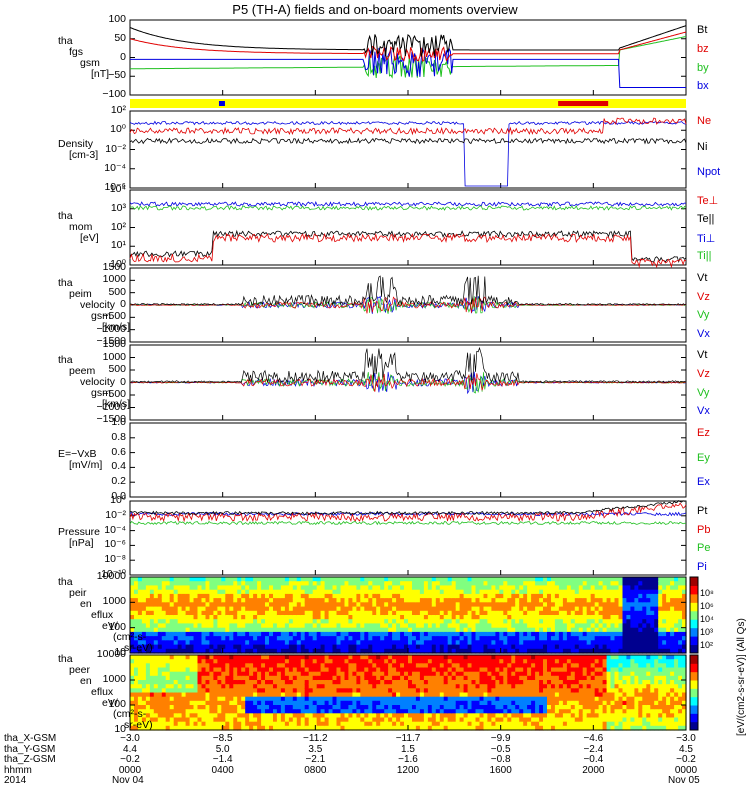 The height and width of the screenshot is (800, 750). I want to click on fgs-ytick-label: 100, so click(117, 19).